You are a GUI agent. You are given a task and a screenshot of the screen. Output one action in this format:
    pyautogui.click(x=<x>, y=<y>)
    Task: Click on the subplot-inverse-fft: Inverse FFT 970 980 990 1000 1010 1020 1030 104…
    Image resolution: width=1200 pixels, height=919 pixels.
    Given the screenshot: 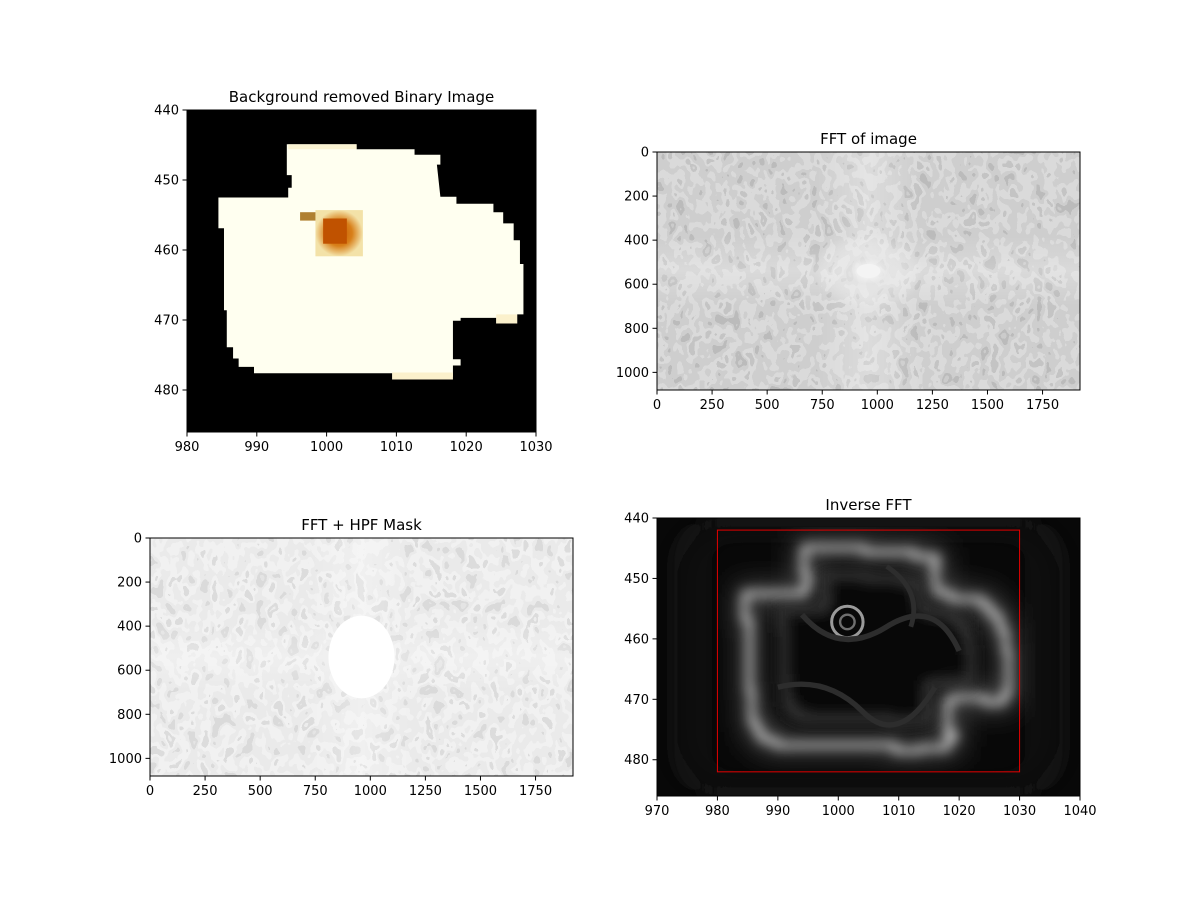 What is the action you would take?
    pyautogui.click(x=860, y=657)
    